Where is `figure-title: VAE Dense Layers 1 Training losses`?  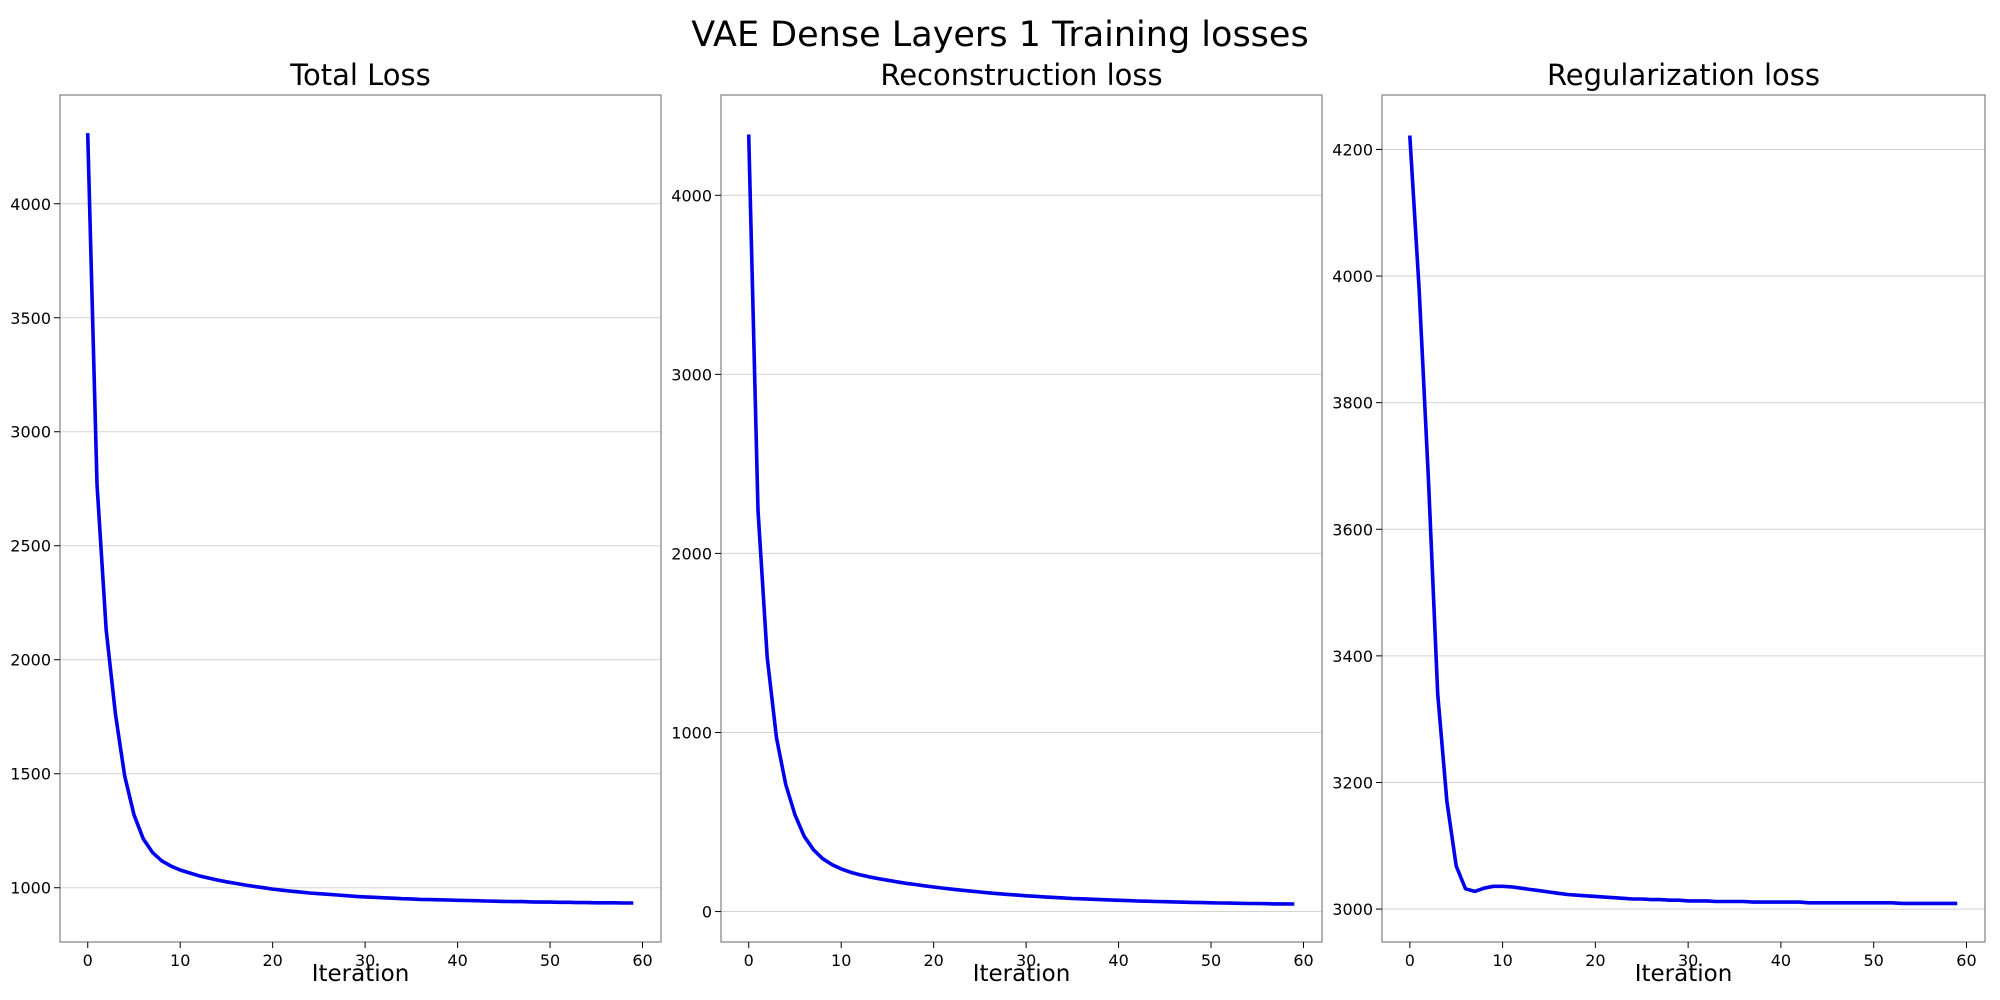
figure-title: VAE Dense Layers 1 Training losses is located at coordinates (999, 35).